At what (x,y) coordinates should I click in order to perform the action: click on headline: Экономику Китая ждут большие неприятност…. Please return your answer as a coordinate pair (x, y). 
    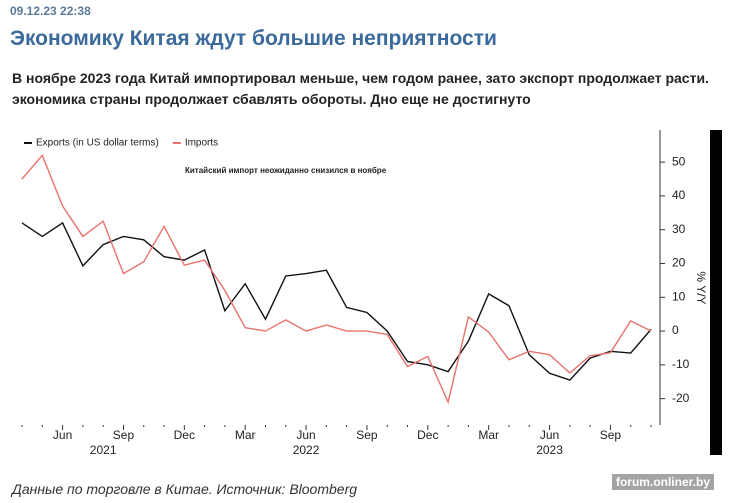
    Looking at the image, I should click on (253, 38).